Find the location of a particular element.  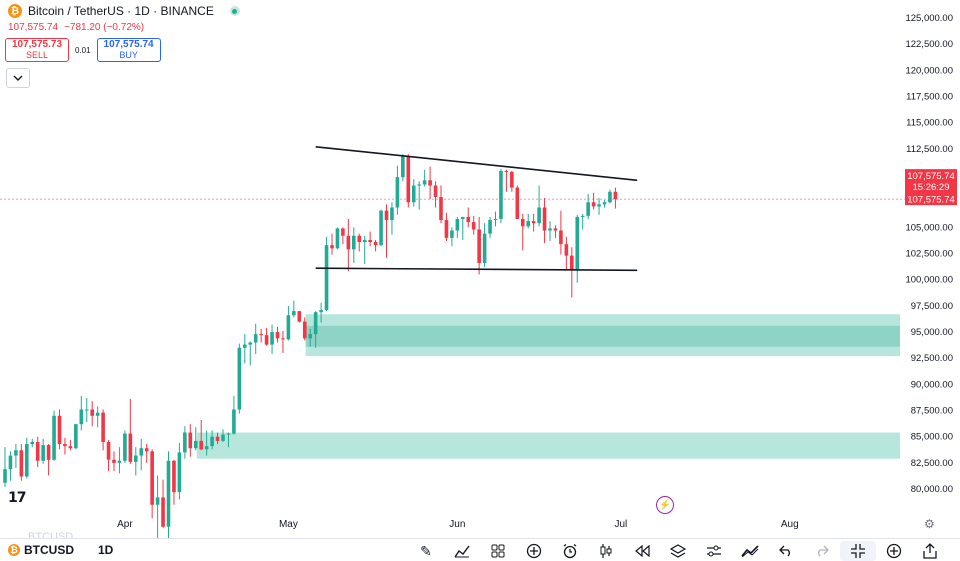

interval-button: 1D is located at coordinates (106, 550).